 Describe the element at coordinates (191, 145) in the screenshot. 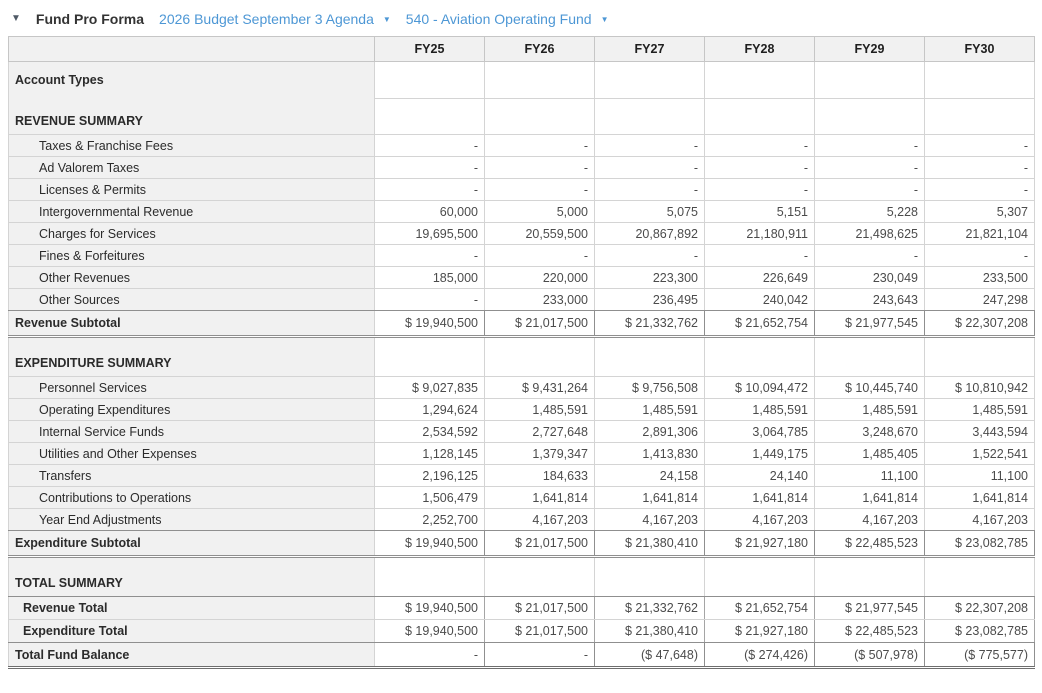

I see `row-label: Taxes & Franchise Fees` at that location.